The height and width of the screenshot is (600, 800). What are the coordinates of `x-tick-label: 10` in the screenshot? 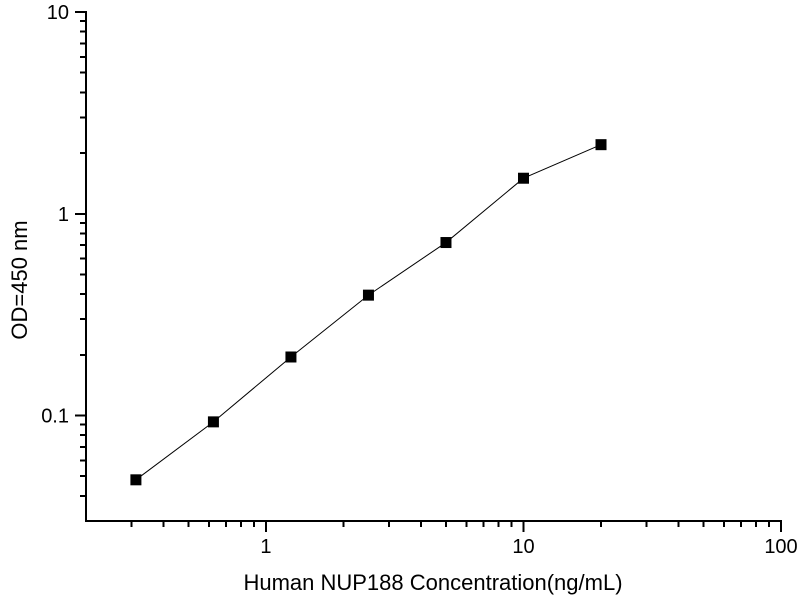 It's located at (523, 547).